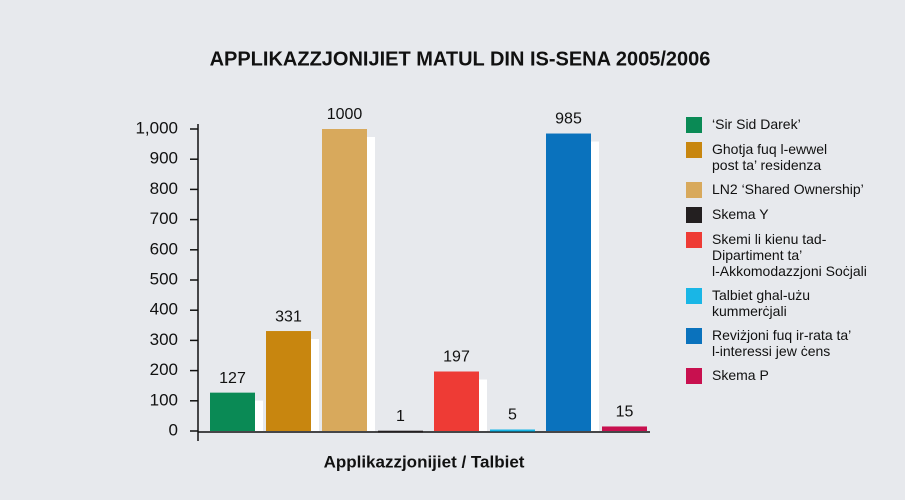  Describe the element at coordinates (288, 316) in the screenshot. I see `value-label: 331` at that location.